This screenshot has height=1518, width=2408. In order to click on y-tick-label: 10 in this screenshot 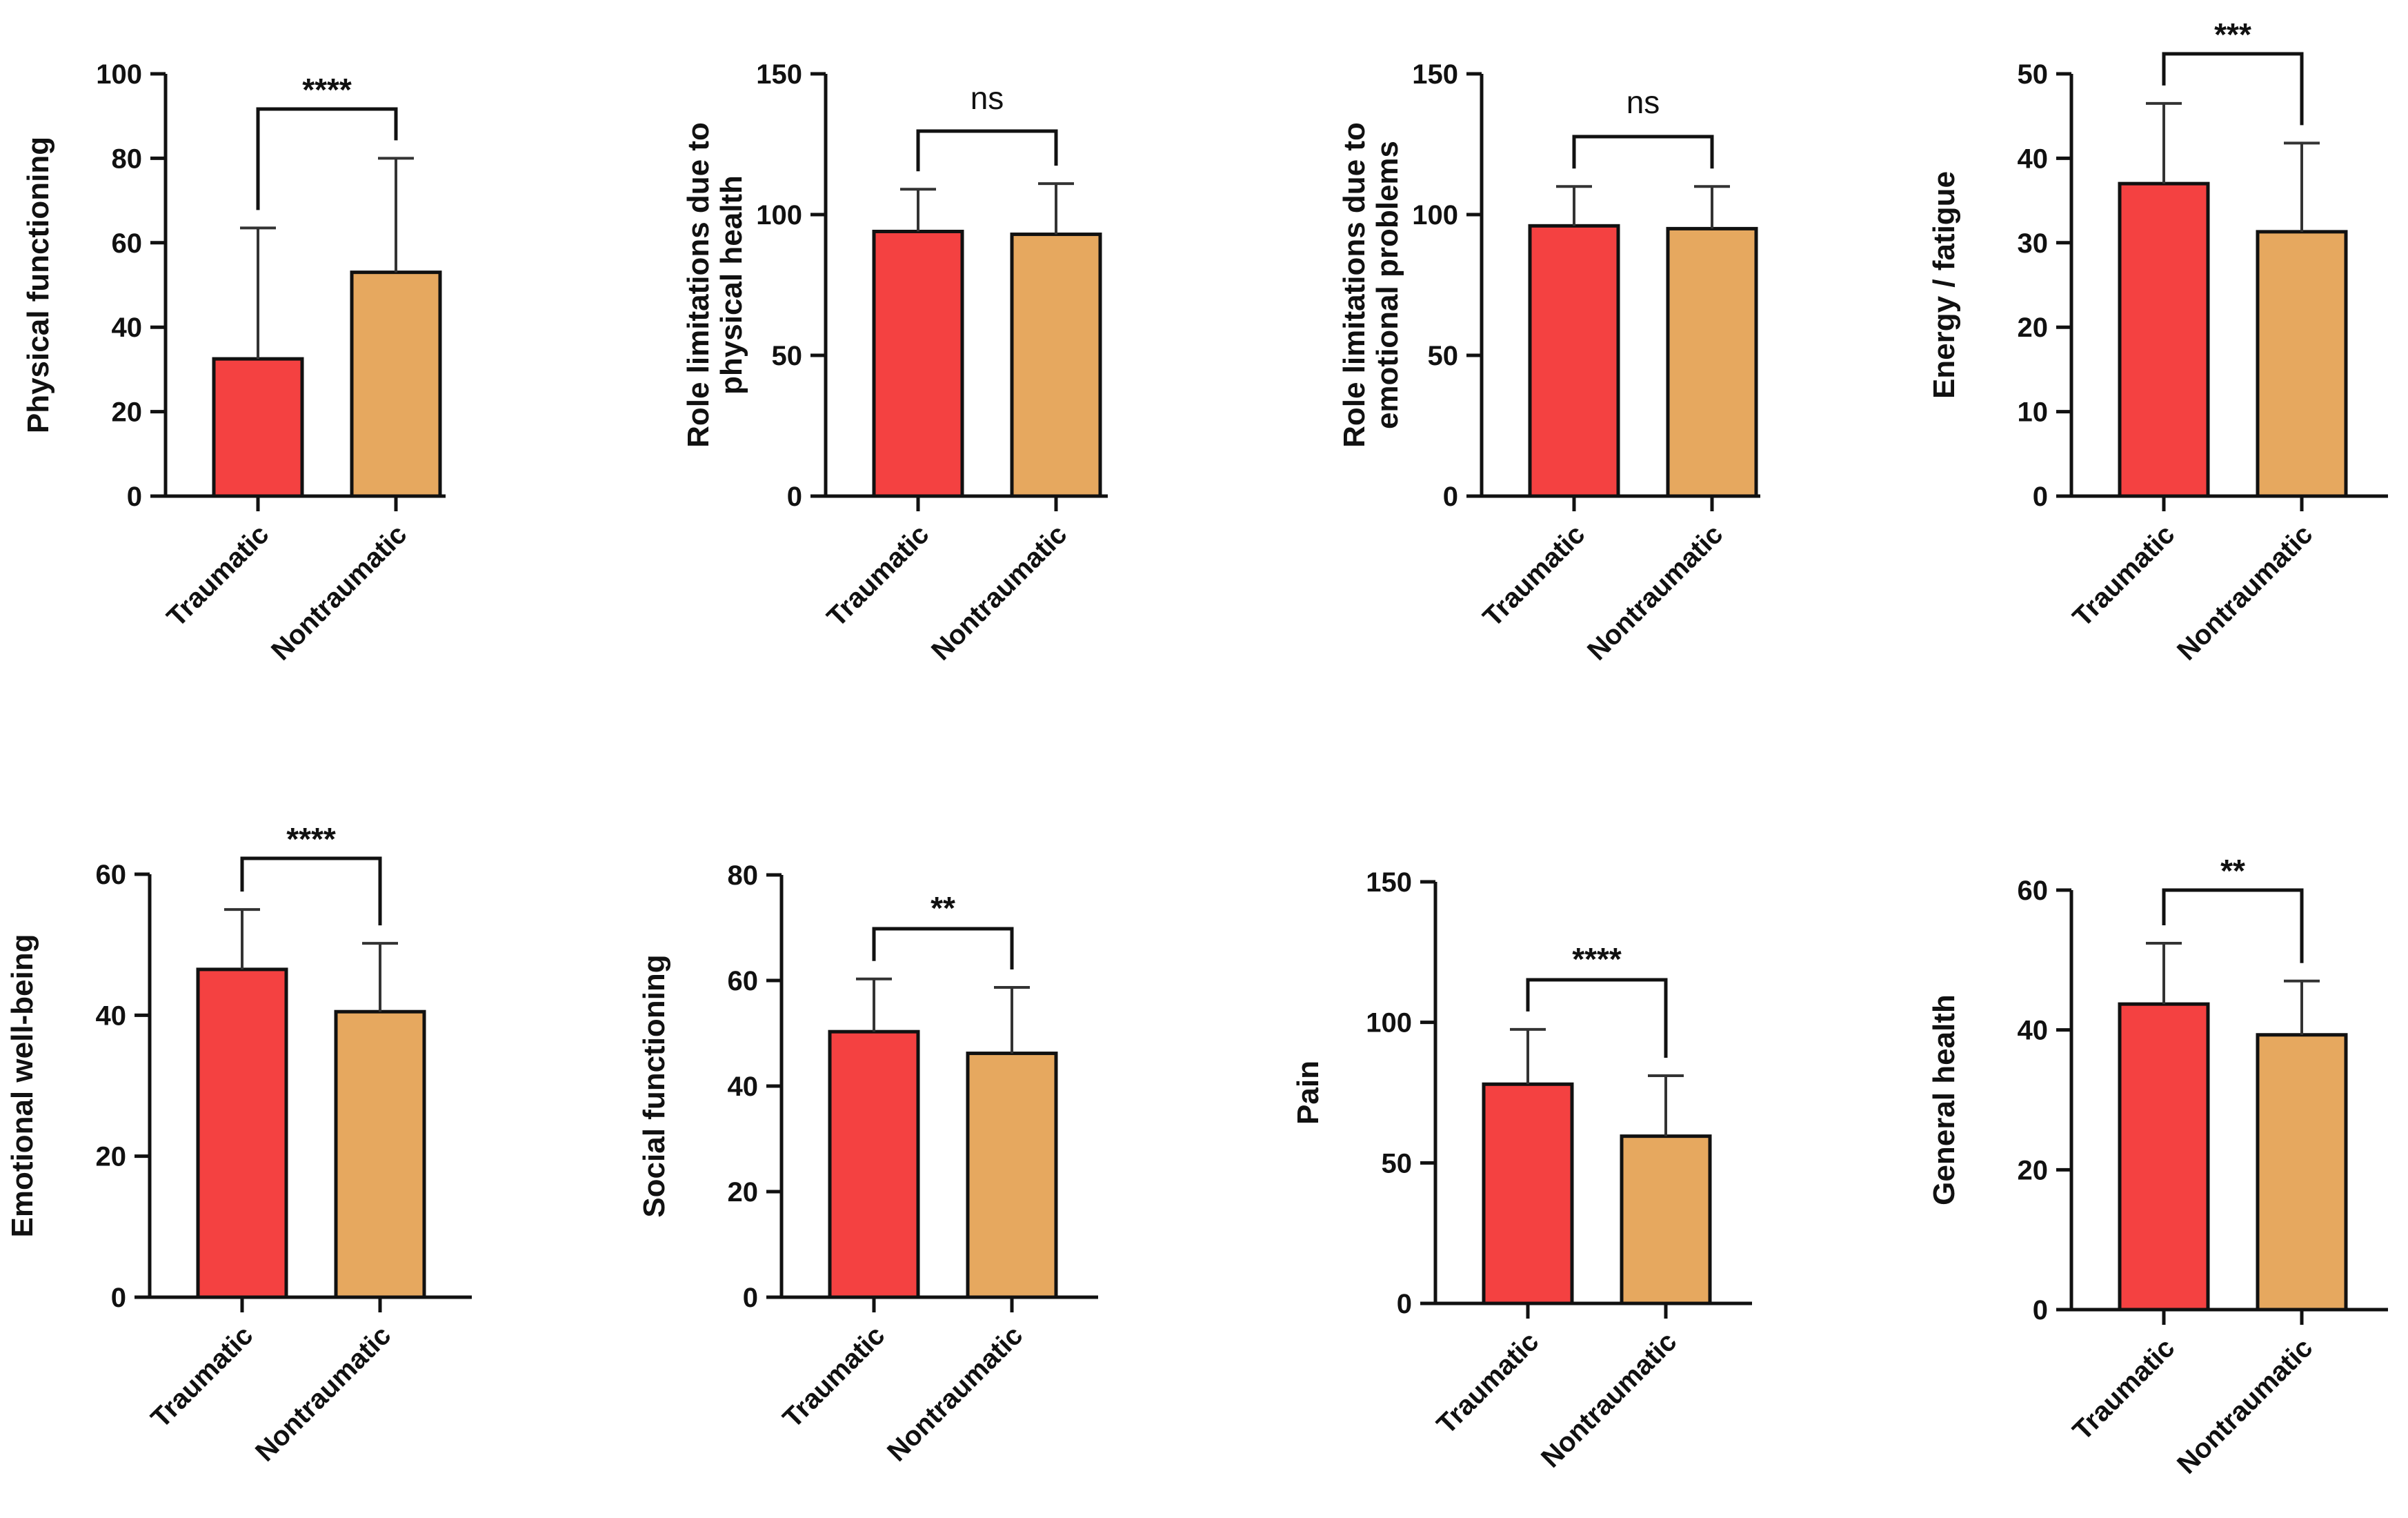, I will do `click(2034, 412)`.